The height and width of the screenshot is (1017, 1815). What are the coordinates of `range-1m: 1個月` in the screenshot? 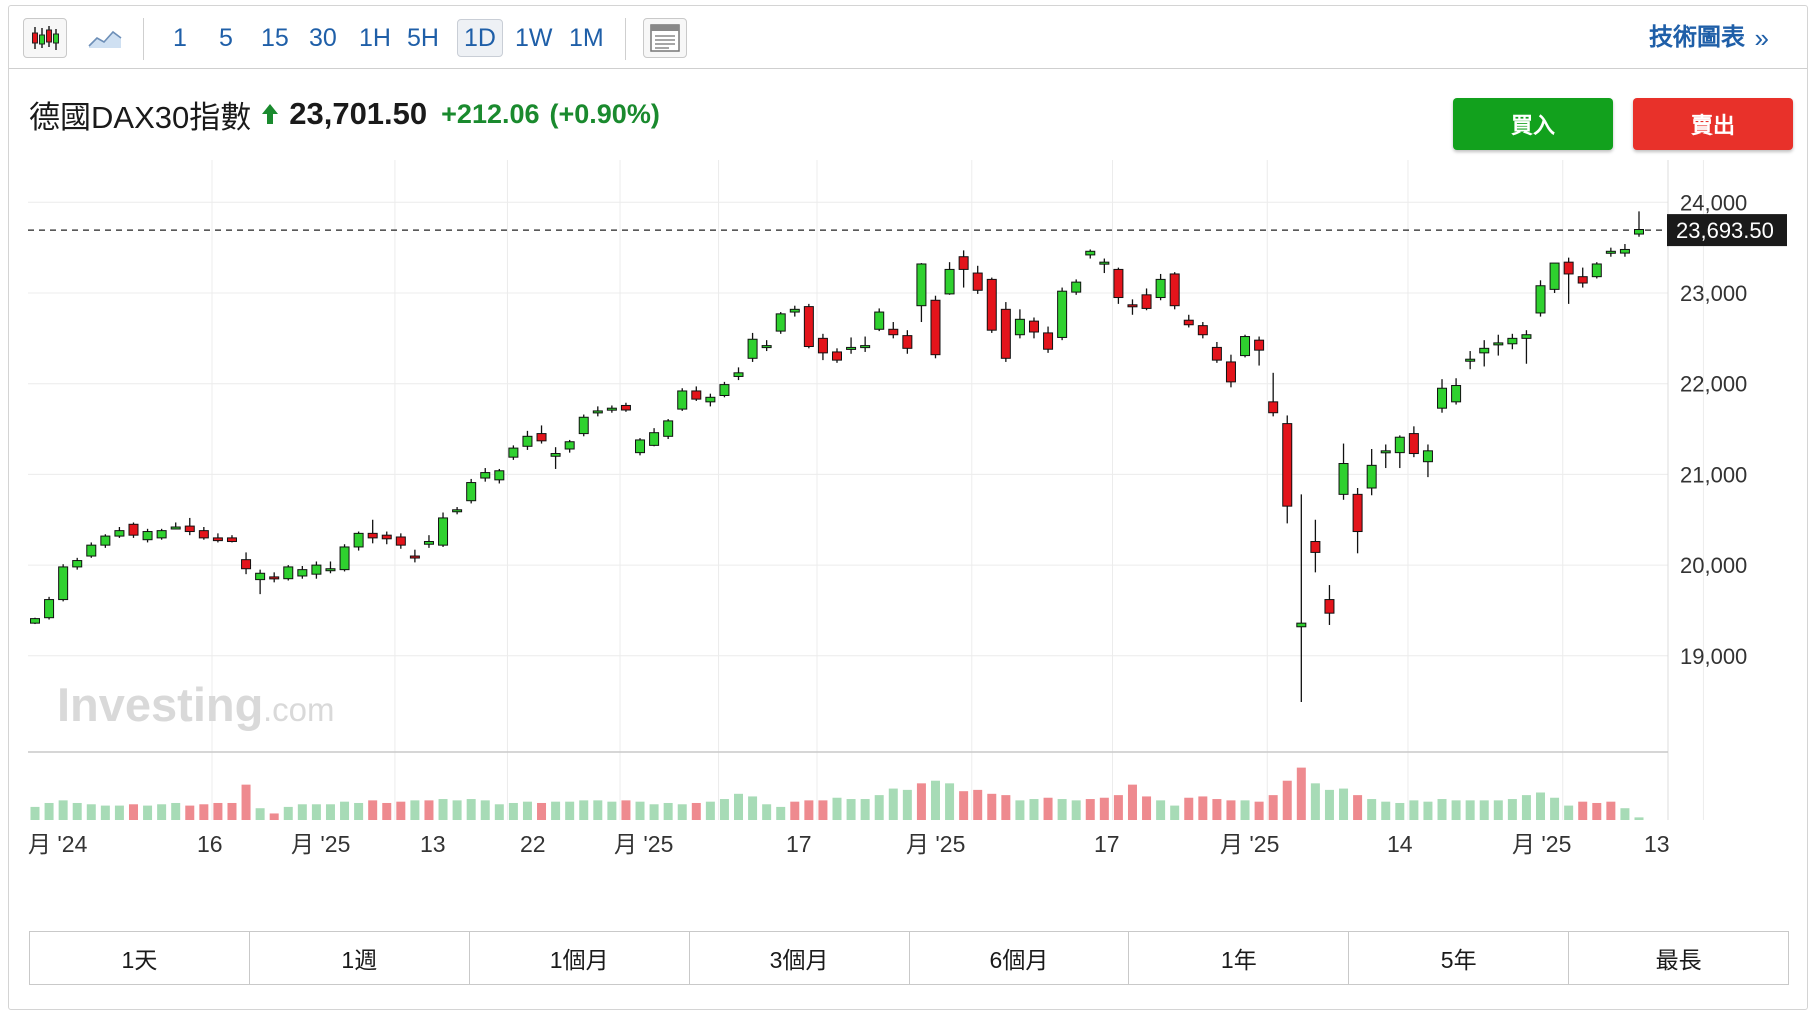 It's located at (580, 958).